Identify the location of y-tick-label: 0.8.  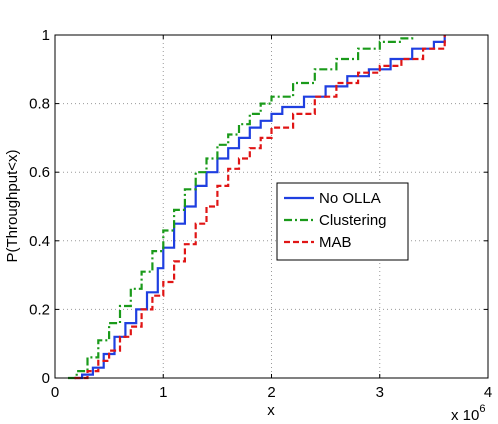
(39, 104).